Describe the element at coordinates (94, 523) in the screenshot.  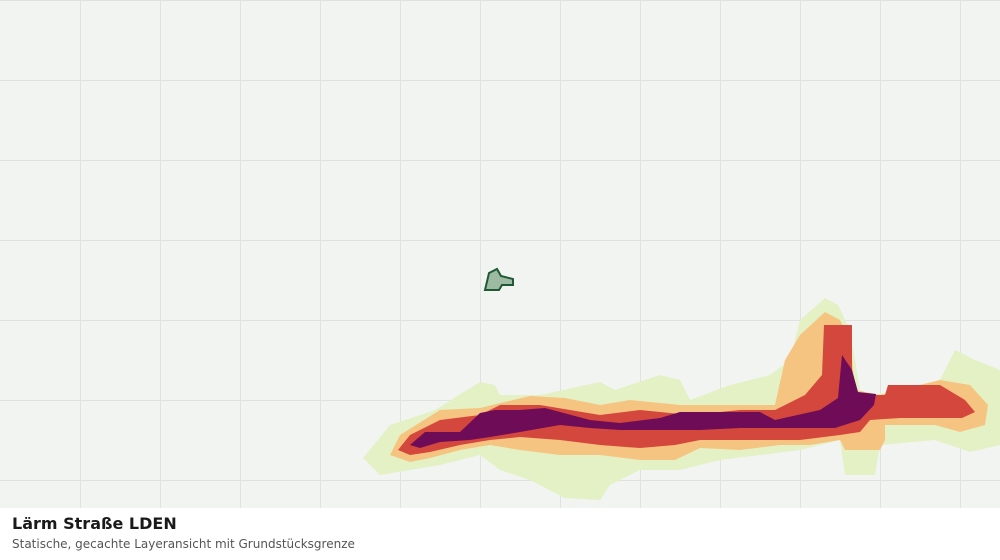
I see `map-title: Lärm Straße LDEN` at that location.